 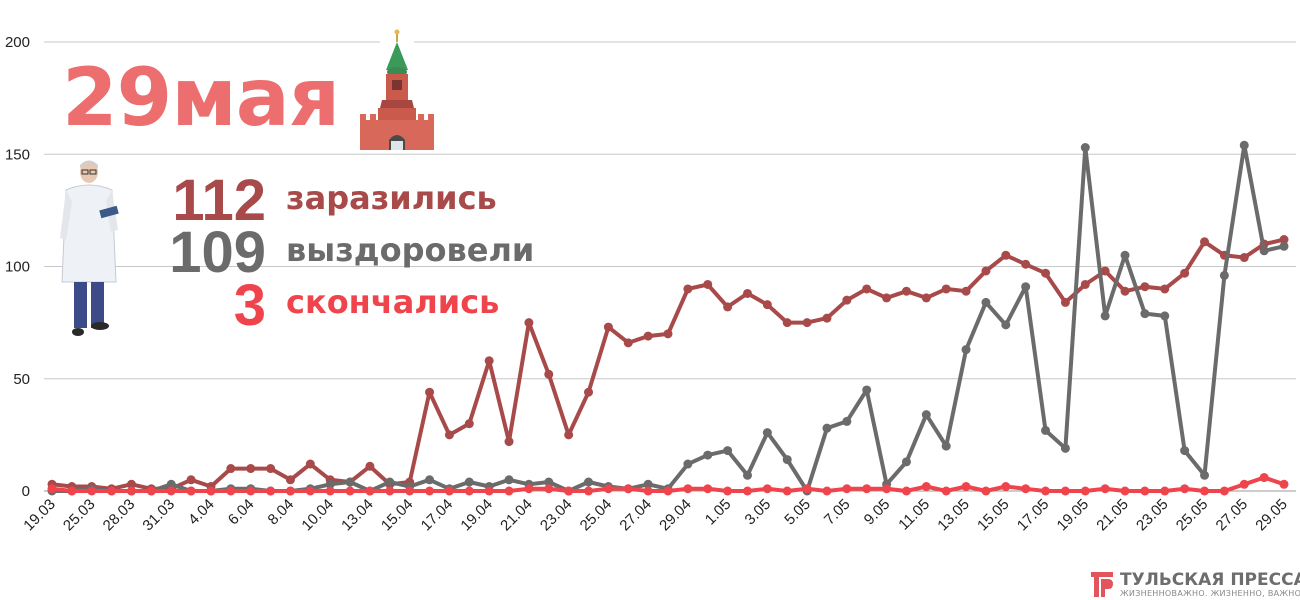 What do you see at coordinates (953, 515) in the screenshot?
I see `x-tick-label: 13.05` at bounding box center [953, 515].